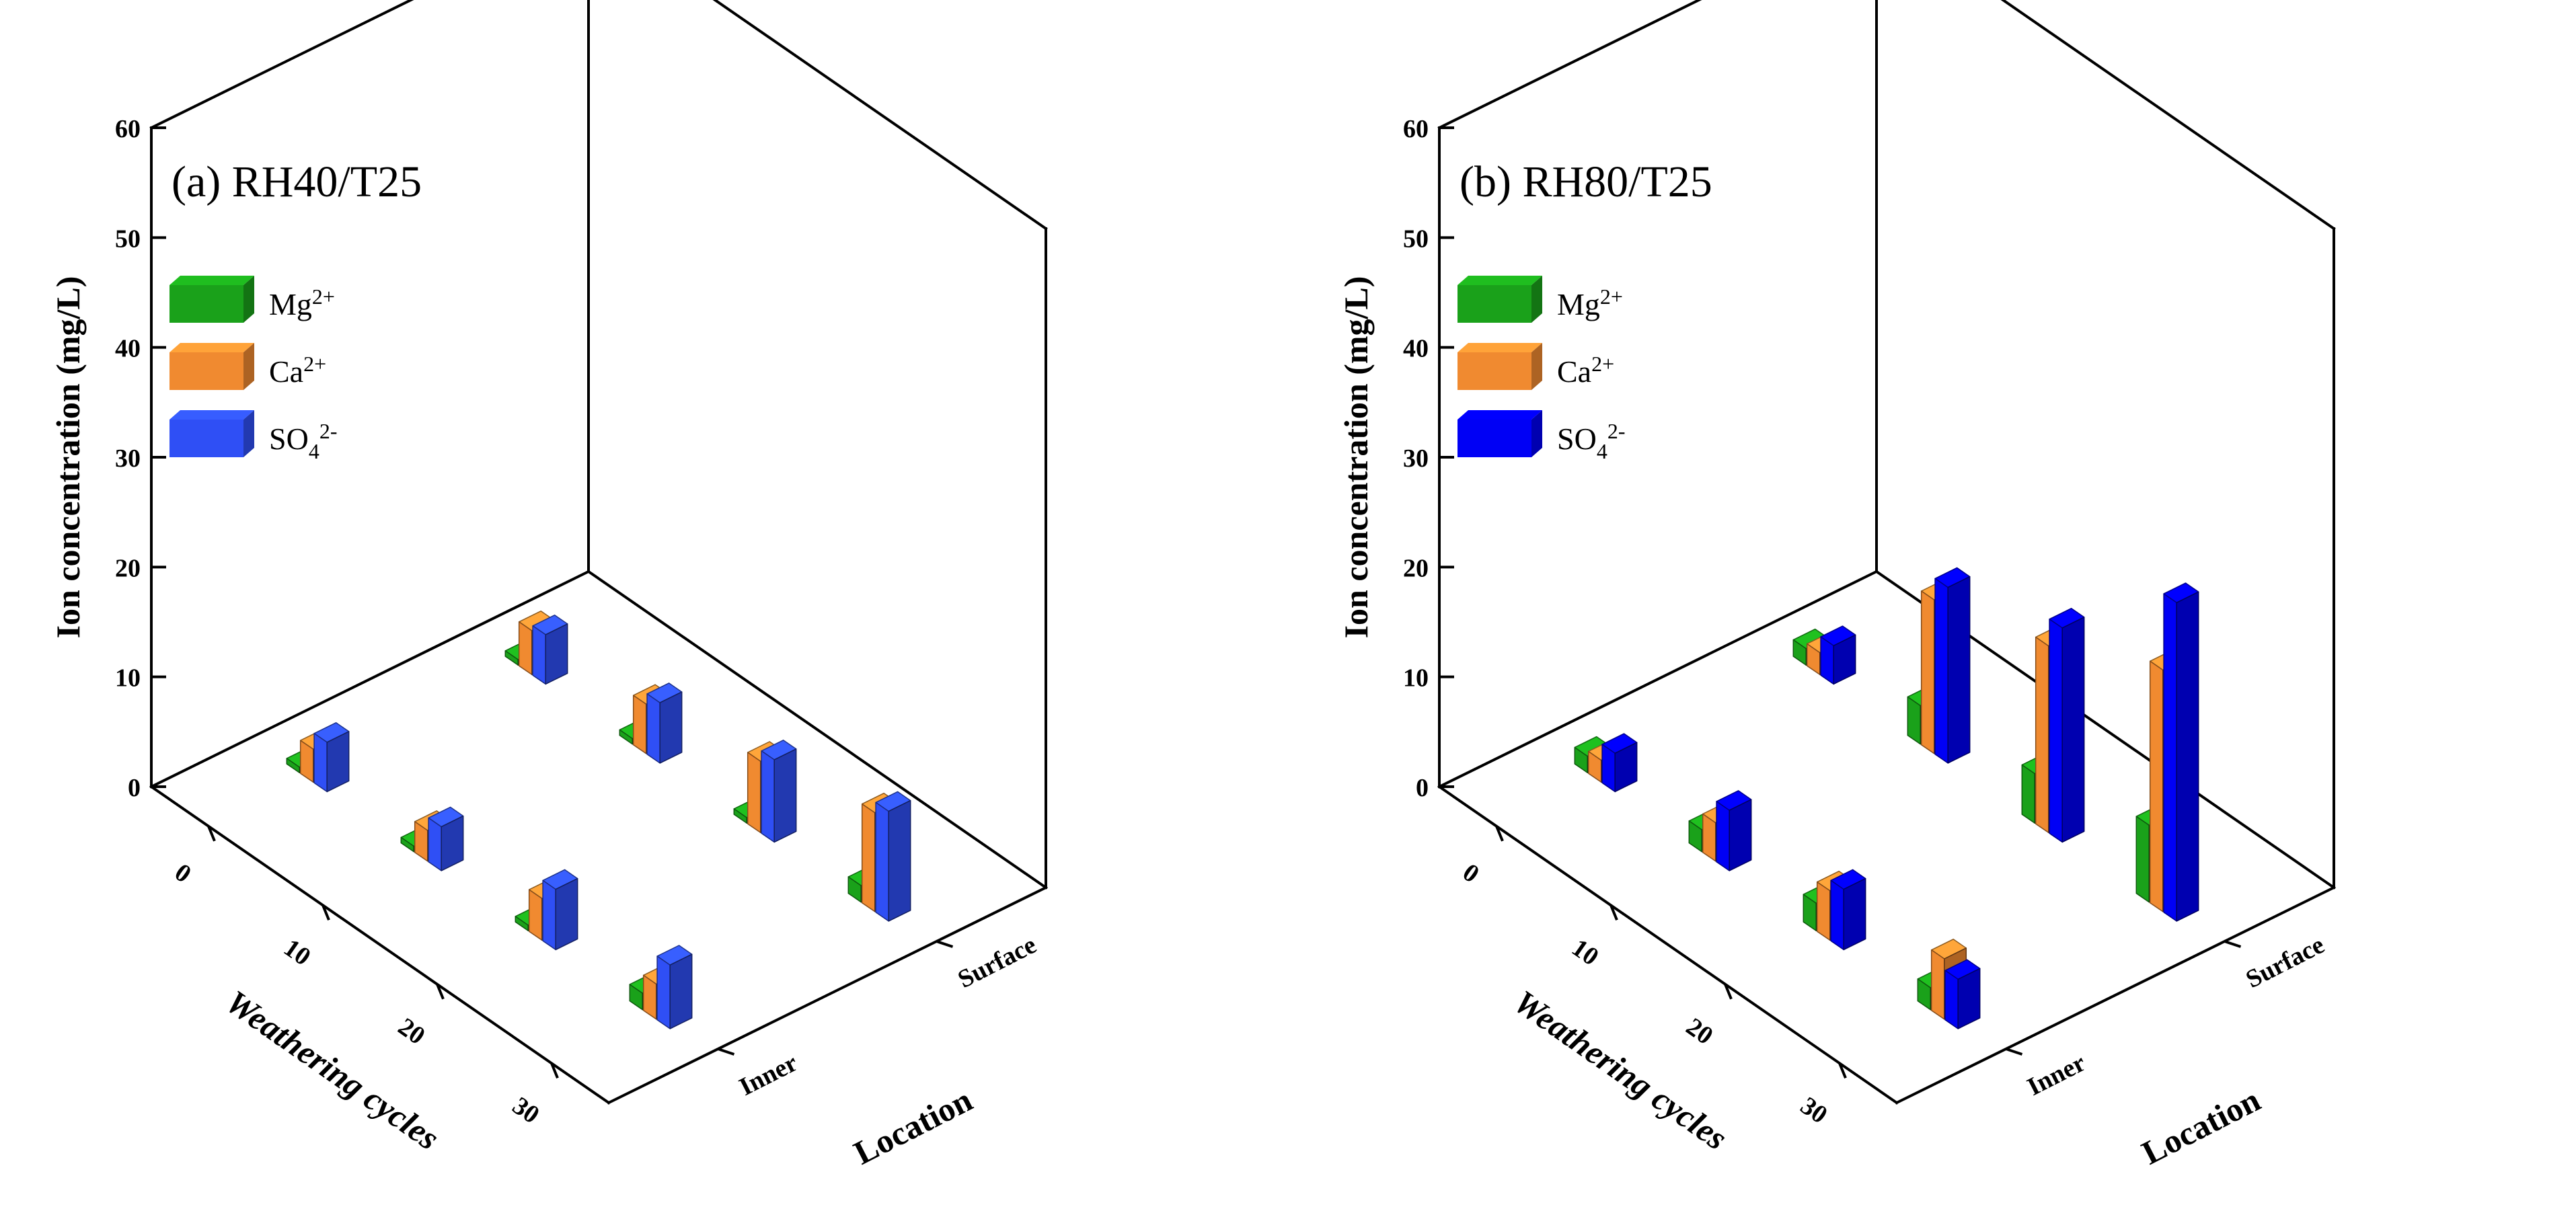 The height and width of the screenshot is (1213, 2576). What do you see at coordinates (1422, 788) in the screenshot?
I see `z-tick-label: 0` at bounding box center [1422, 788].